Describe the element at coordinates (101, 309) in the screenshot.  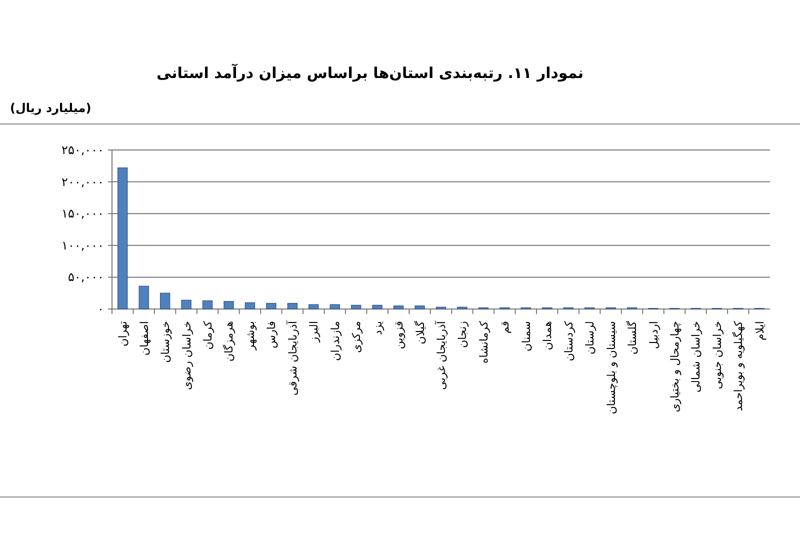
I see `y-tick-label: ۰` at that location.